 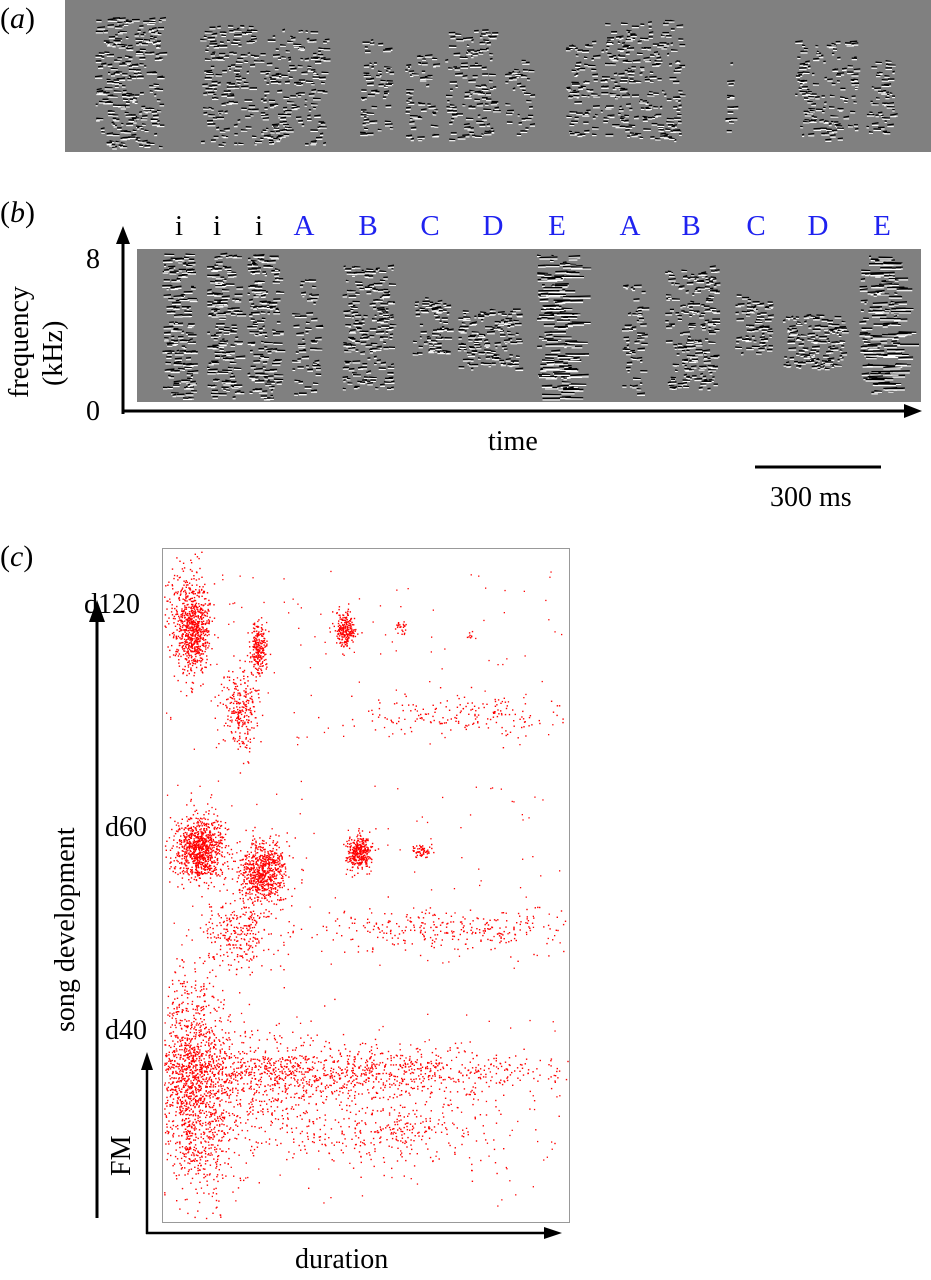 What do you see at coordinates (17, 556) in the screenshot?
I see `panel-c-label: (c)` at bounding box center [17, 556].